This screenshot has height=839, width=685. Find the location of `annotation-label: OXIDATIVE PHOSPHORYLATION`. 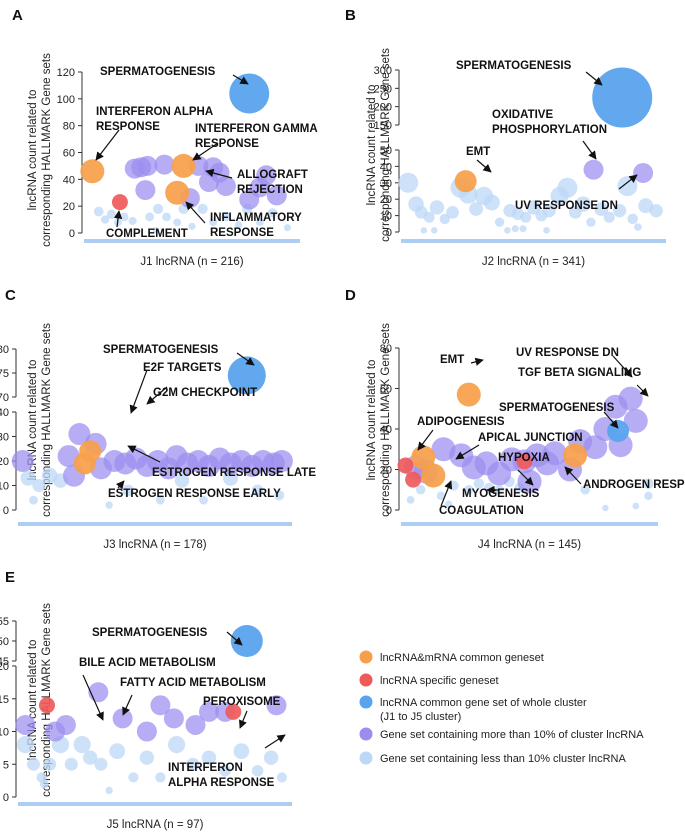

annotation-label: OXIDATIVE PHOSPHORYLATION is located at coordinates (549, 122).